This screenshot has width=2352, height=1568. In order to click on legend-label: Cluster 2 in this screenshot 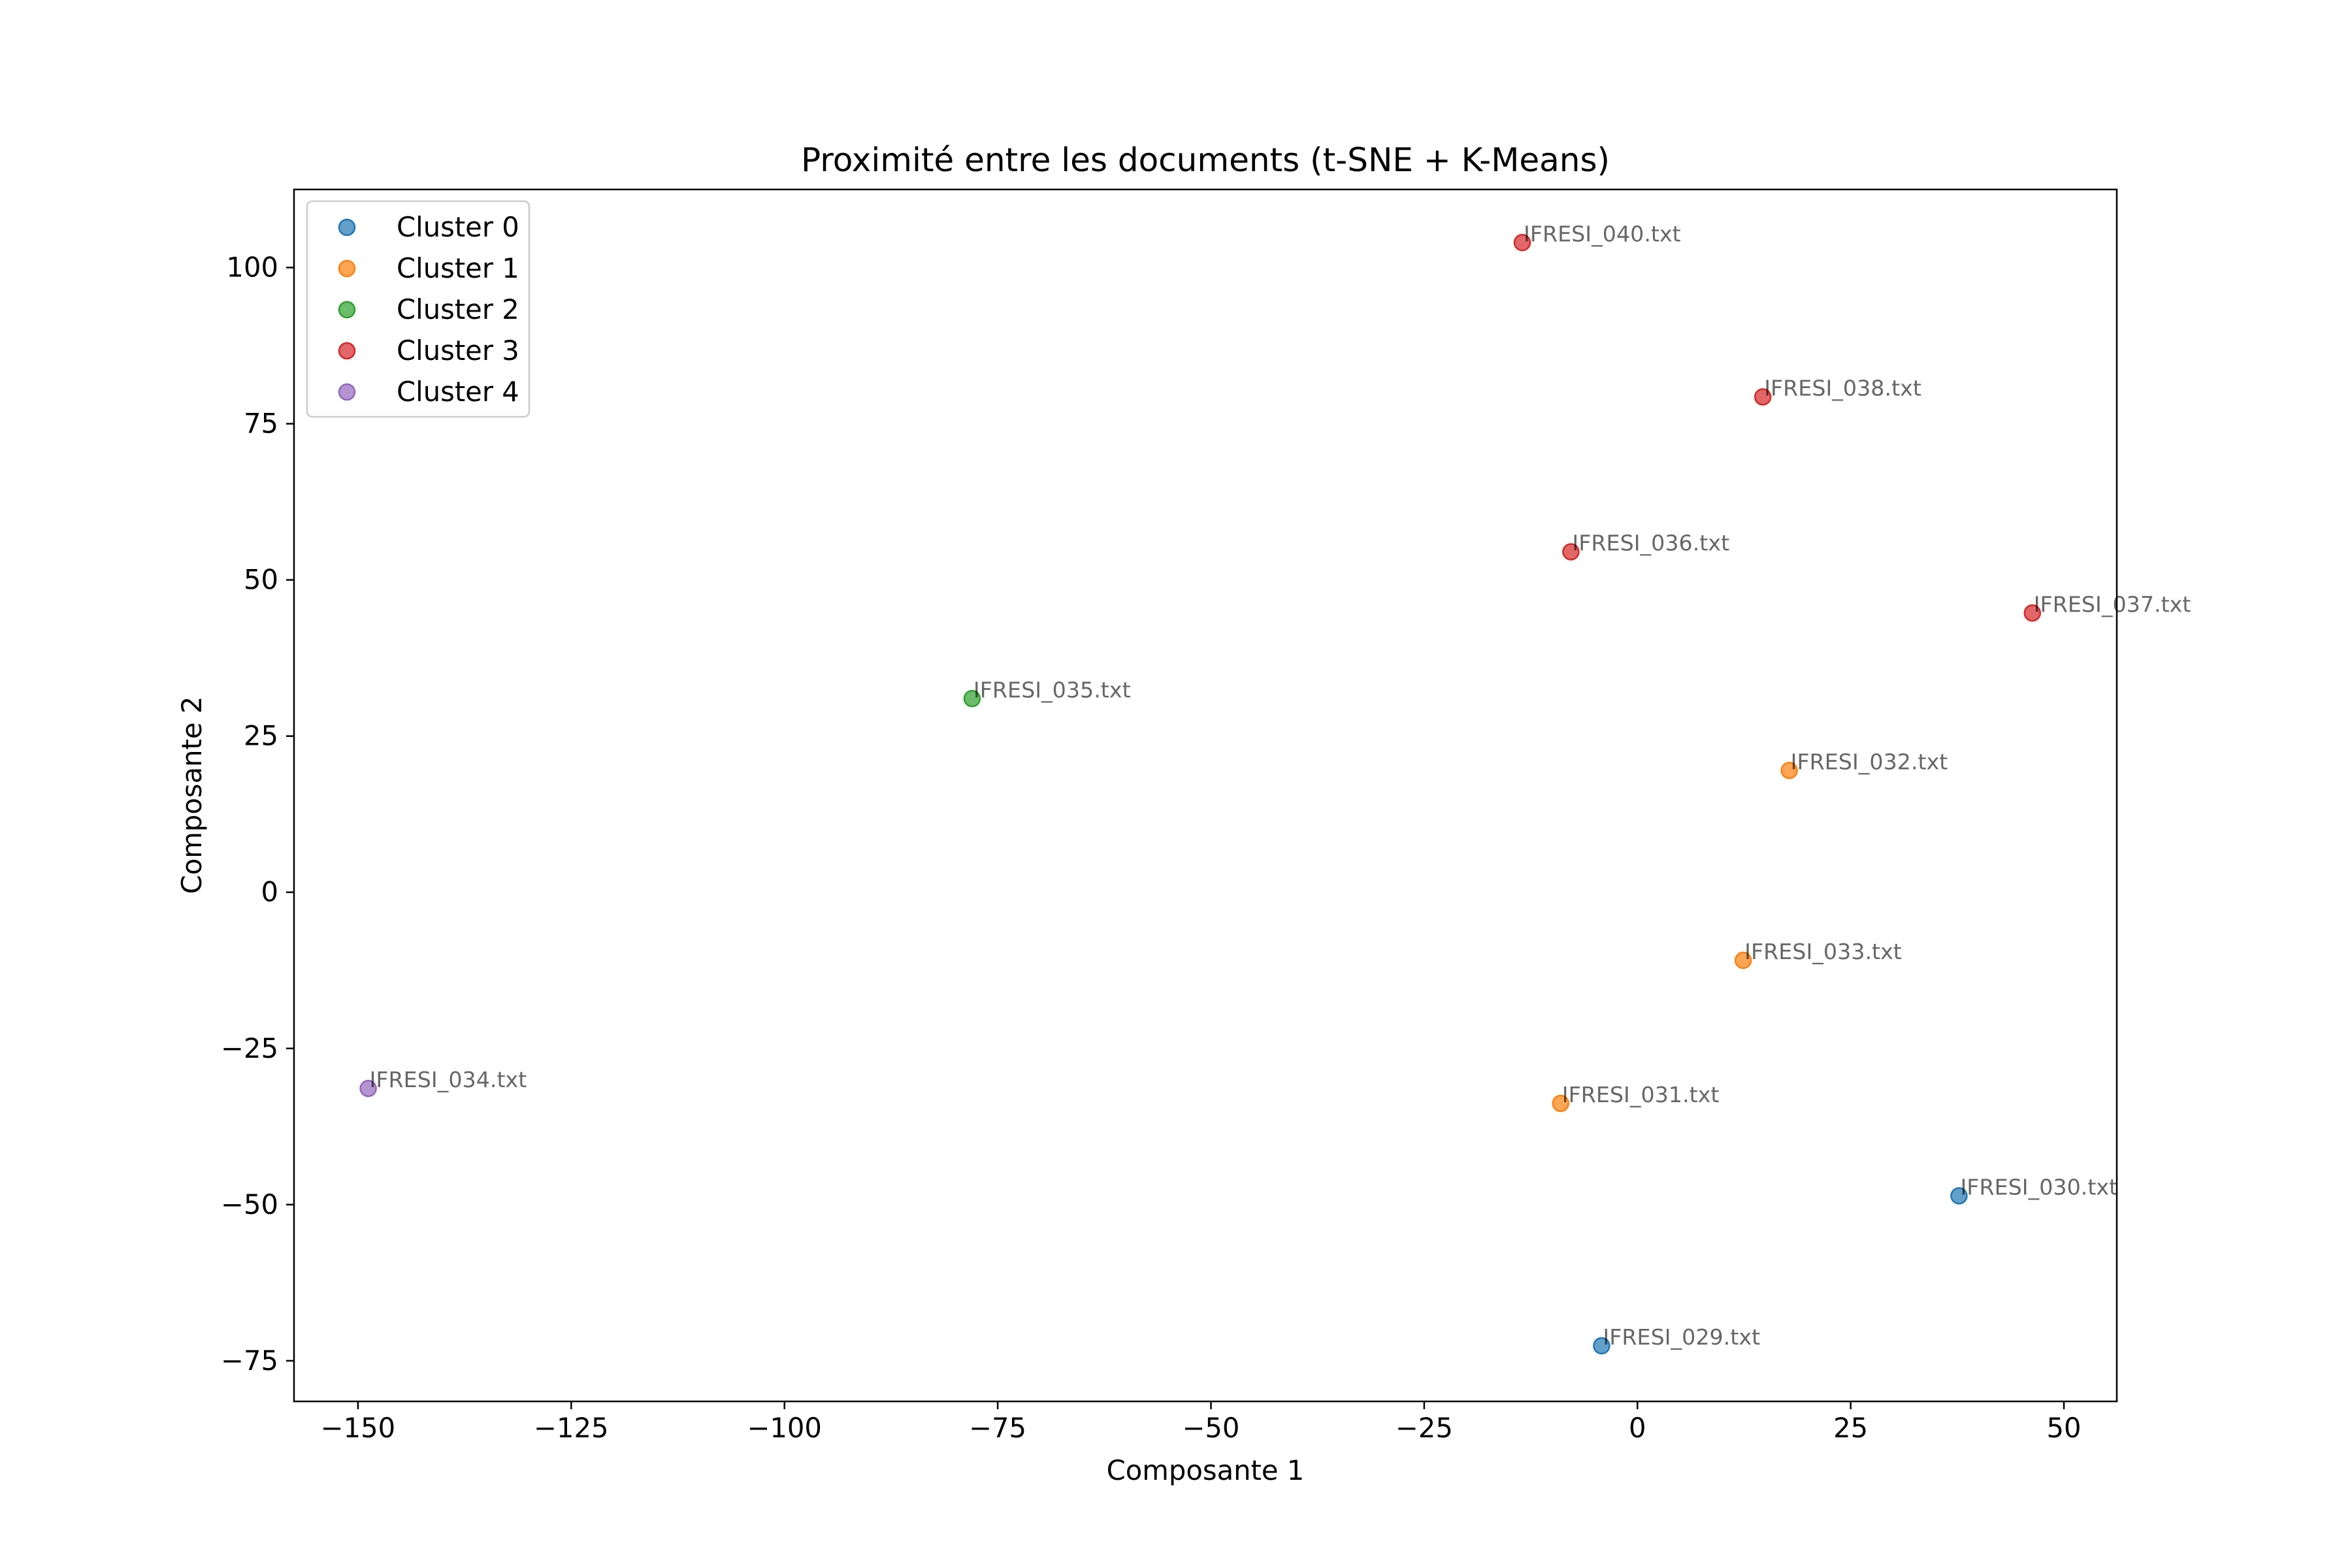, I will do `click(458, 309)`.